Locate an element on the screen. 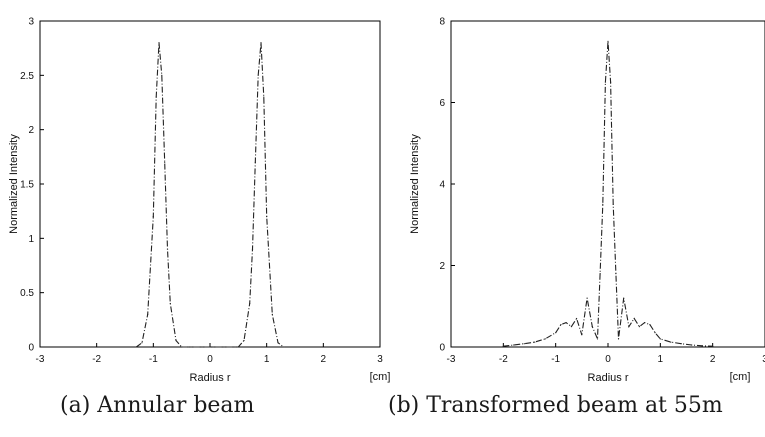 The image size is (765, 437). caption-a: (a) Annular beam is located at coordinates (157, 405).